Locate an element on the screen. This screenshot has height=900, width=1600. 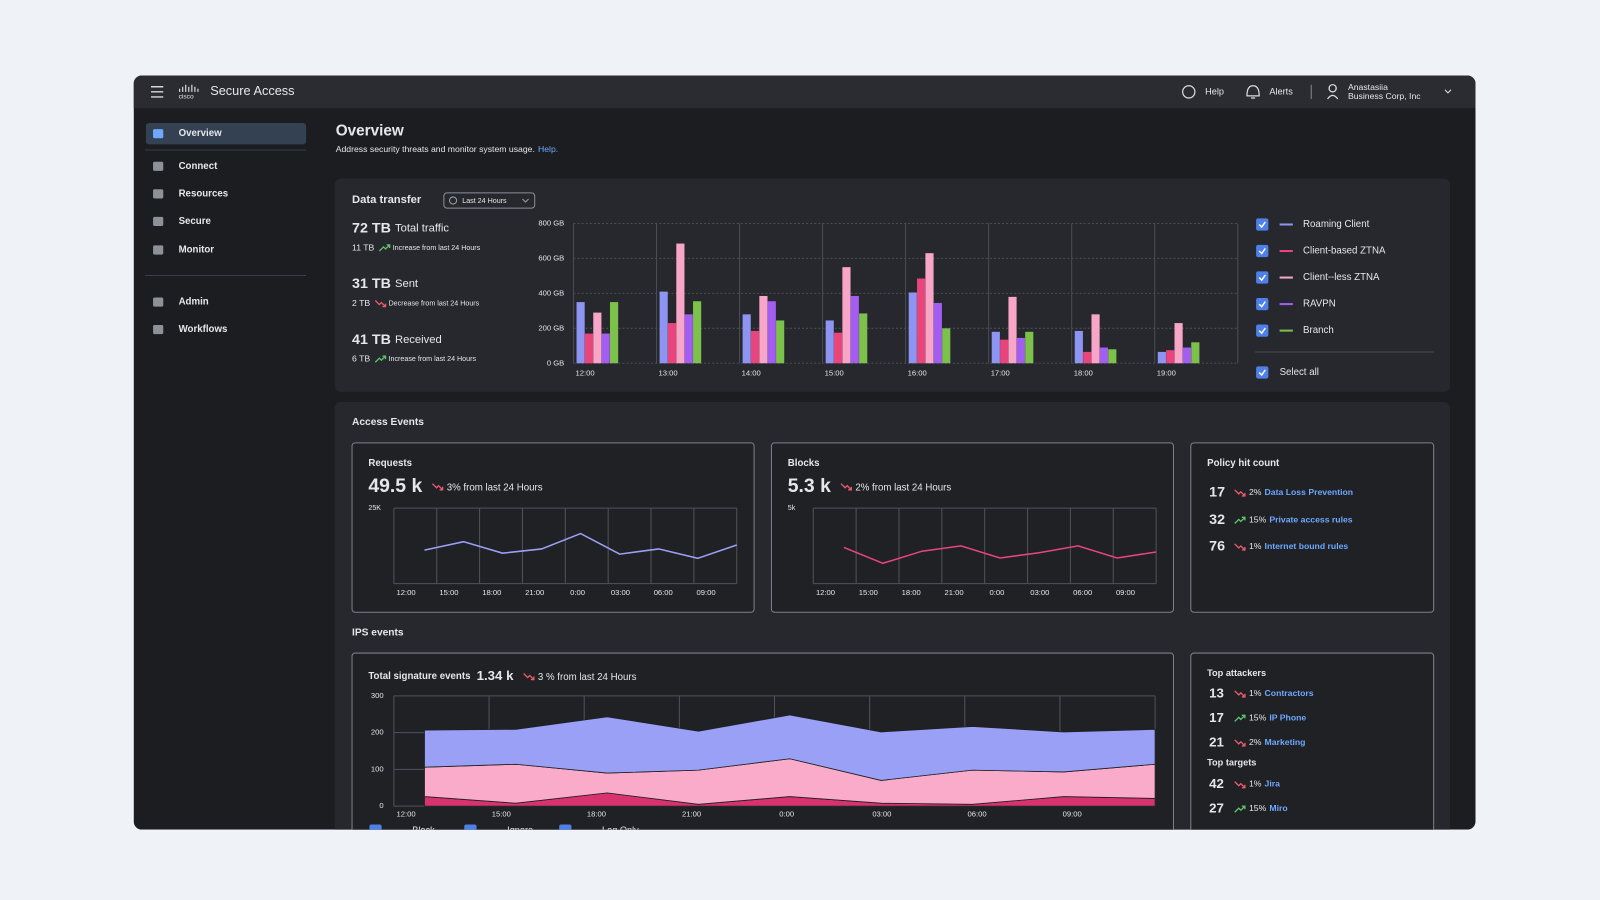
range-dropdown is located at coordinates (489, 200).